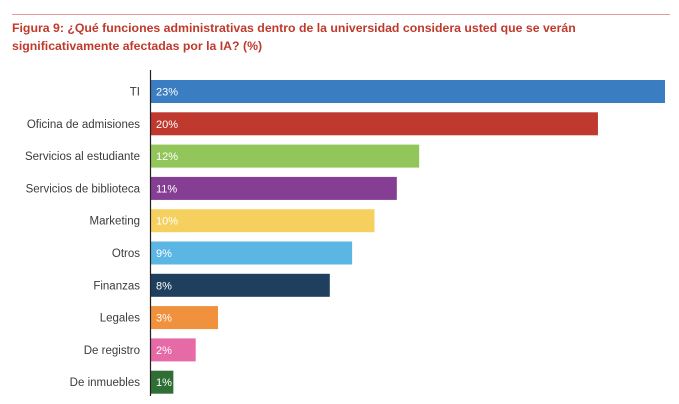 This screenshot has width=679, height=404. What do you see at coordinates (83, 189) in the screenshot?
I see `category-label: Servicios de biblioteca` at bounding box center [83, 189].